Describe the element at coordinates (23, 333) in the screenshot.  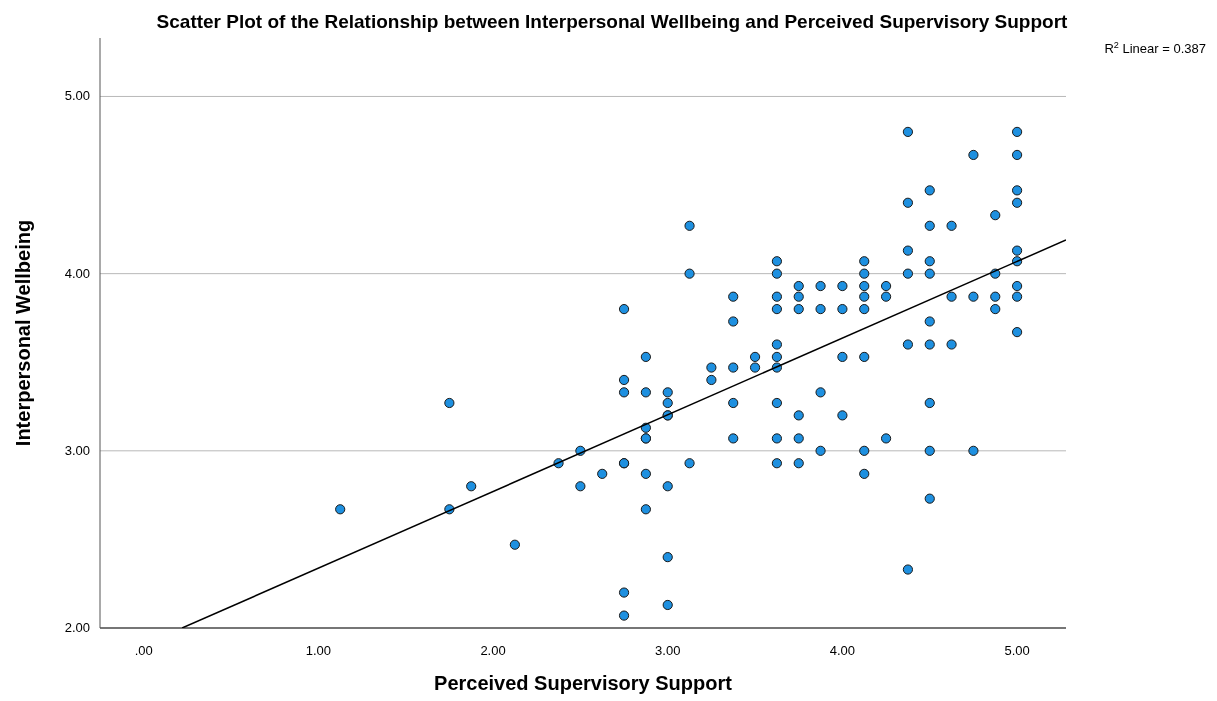
I see `y-axis-title: Interpersonal Wellbeing` at that location.